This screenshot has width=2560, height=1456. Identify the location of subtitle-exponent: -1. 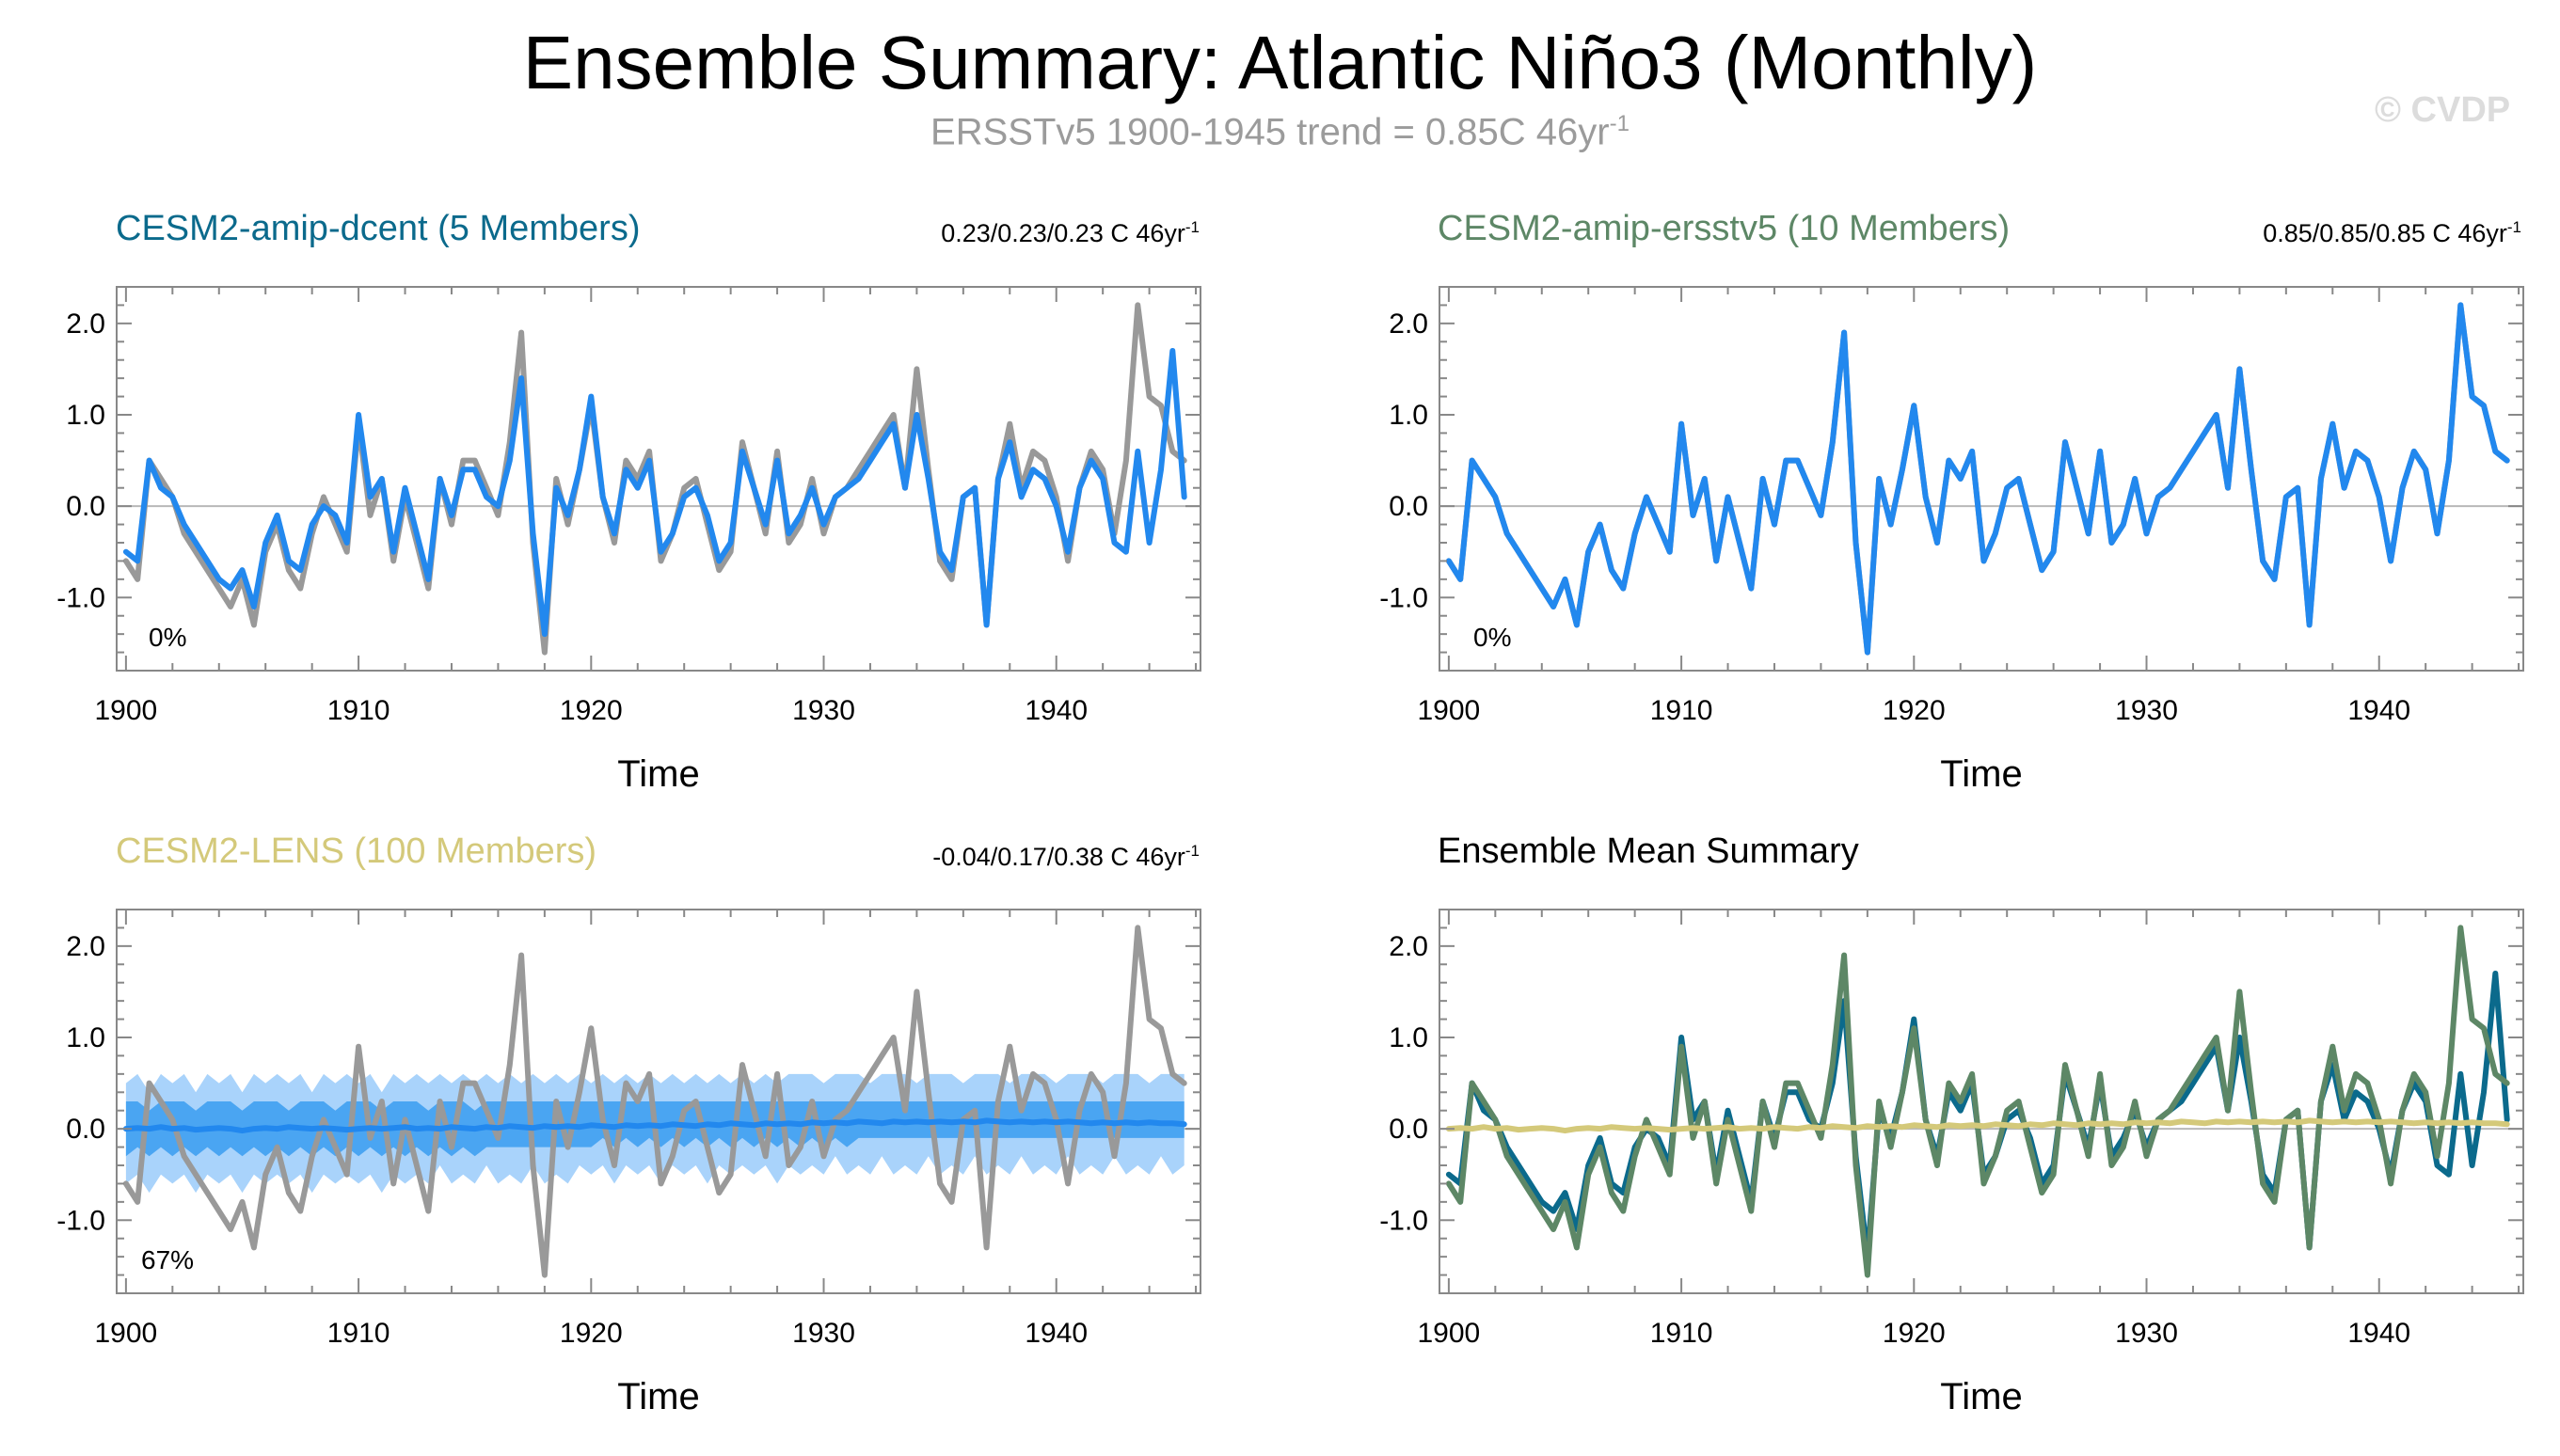
(1619, 123).